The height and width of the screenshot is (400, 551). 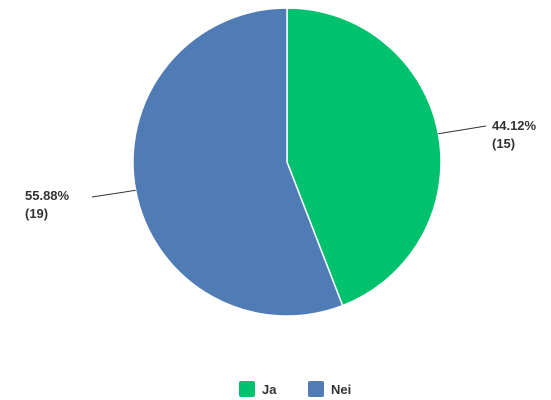 I want to click on data-label-ja-percent: 44.12%, so click(x=514, y=125).